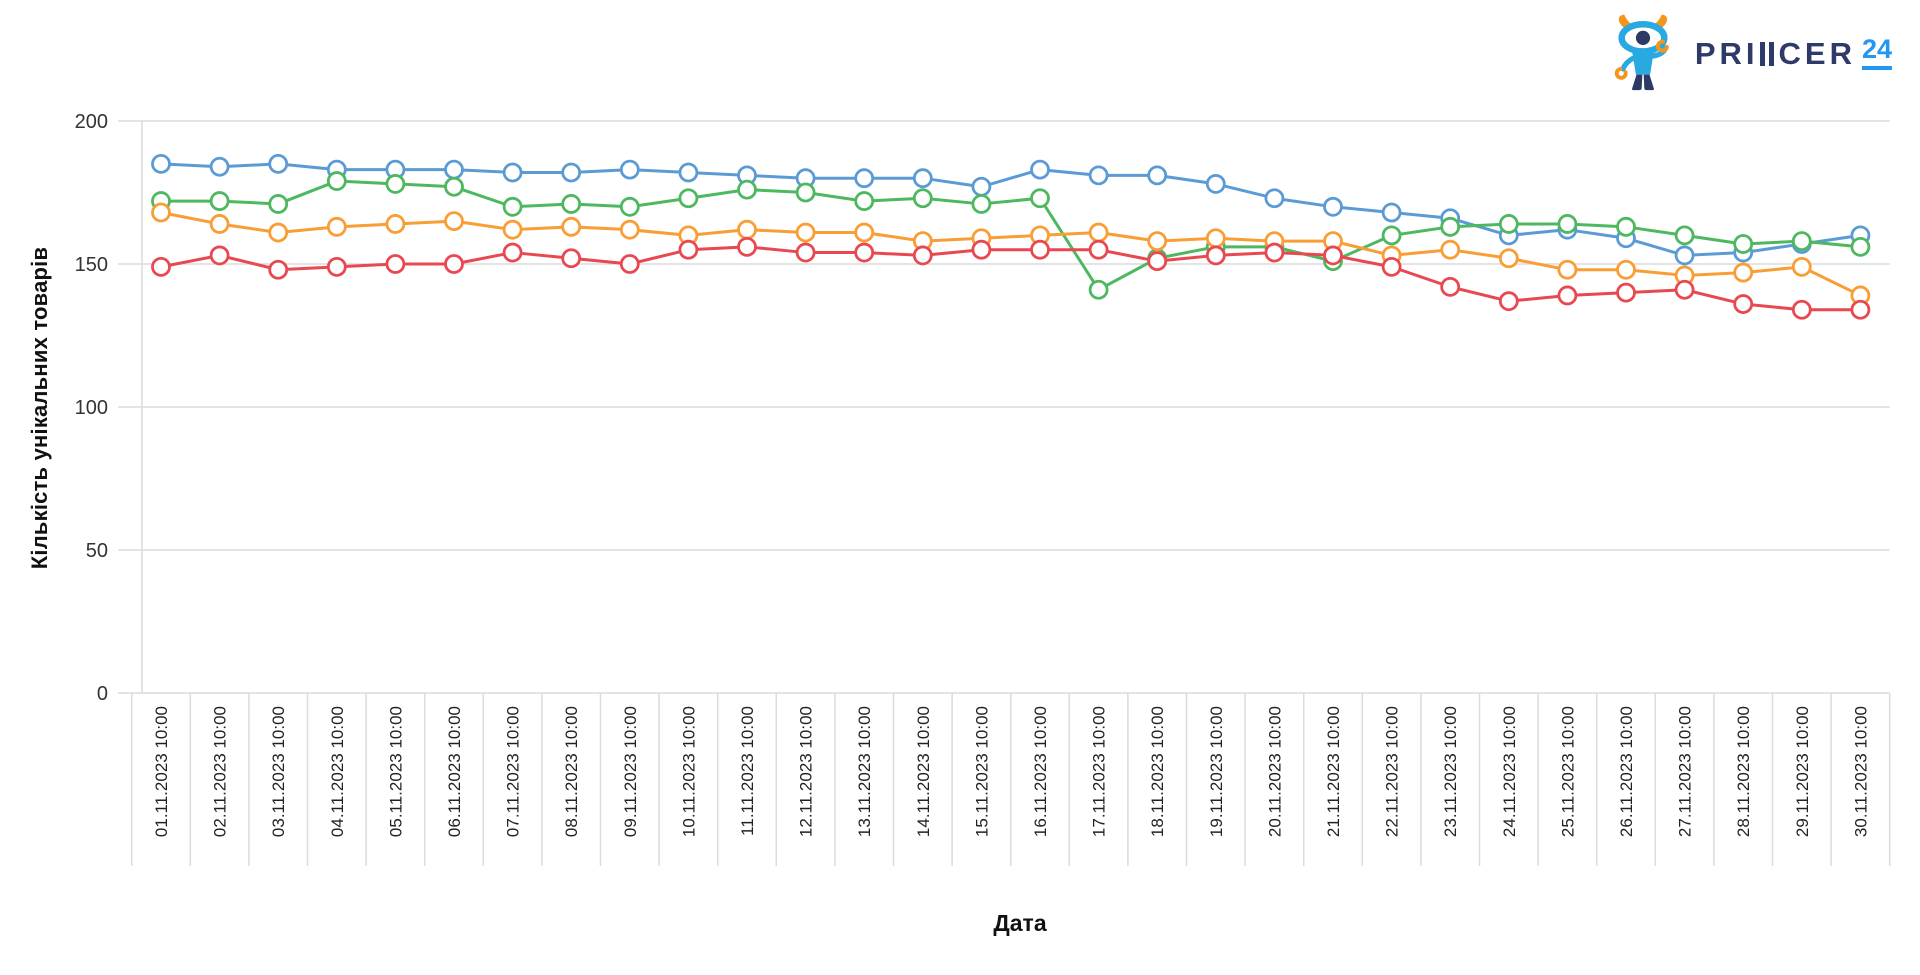 Image resolution: width=1920 pixels, height=975 pixels. I want to click on pricer24-mascot-icon, so click(1641, 52).